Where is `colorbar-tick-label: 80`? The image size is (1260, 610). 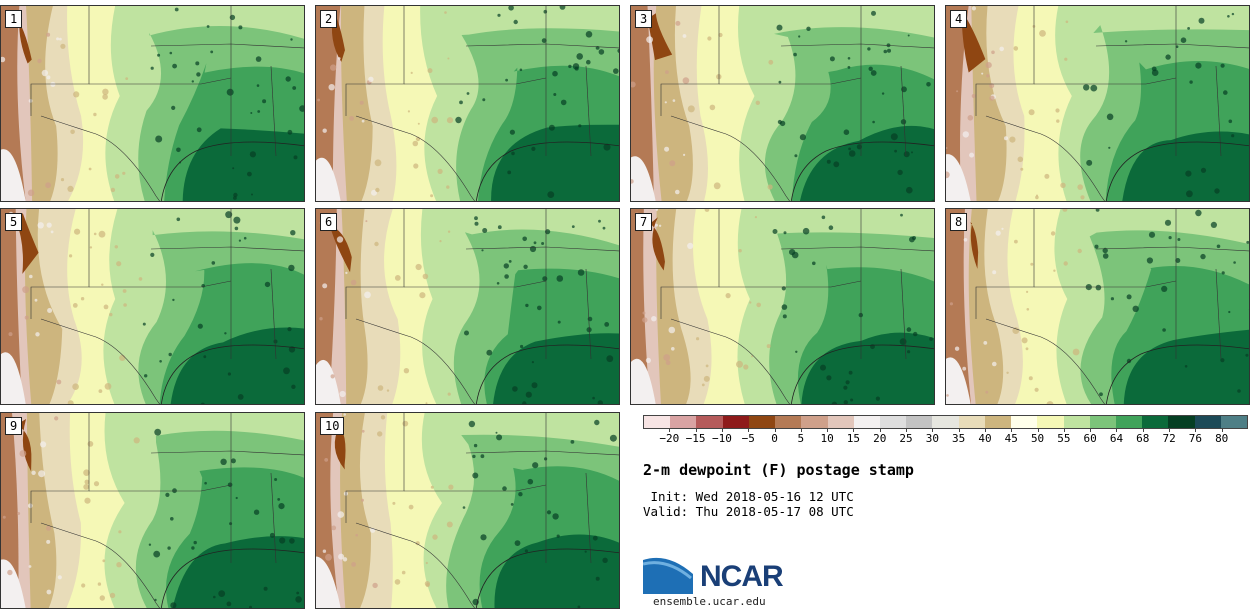 colorbar-tick-label: 80 is located at coordinates (1222, 438).